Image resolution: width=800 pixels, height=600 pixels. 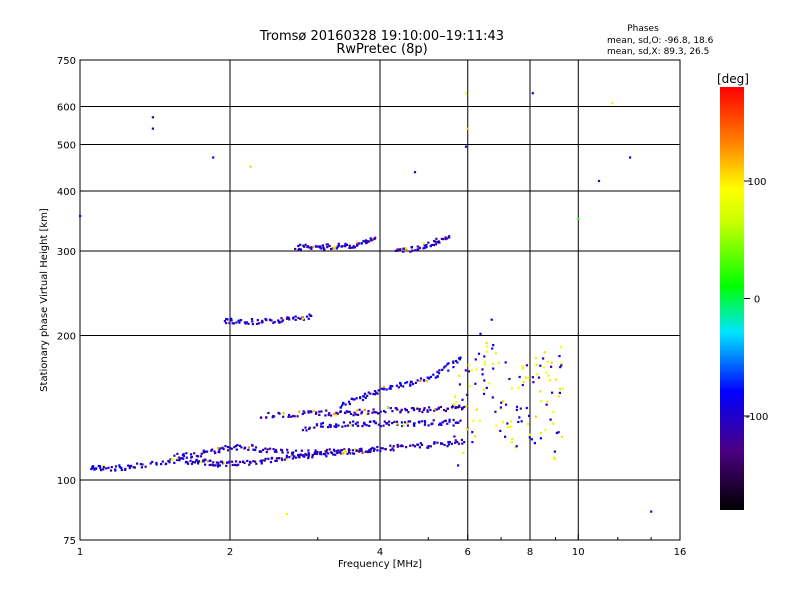 What do you see at coordinates (530, 552) in the screenshot?
I see `x-tick-label: 8` at bounding box center [530, 552].